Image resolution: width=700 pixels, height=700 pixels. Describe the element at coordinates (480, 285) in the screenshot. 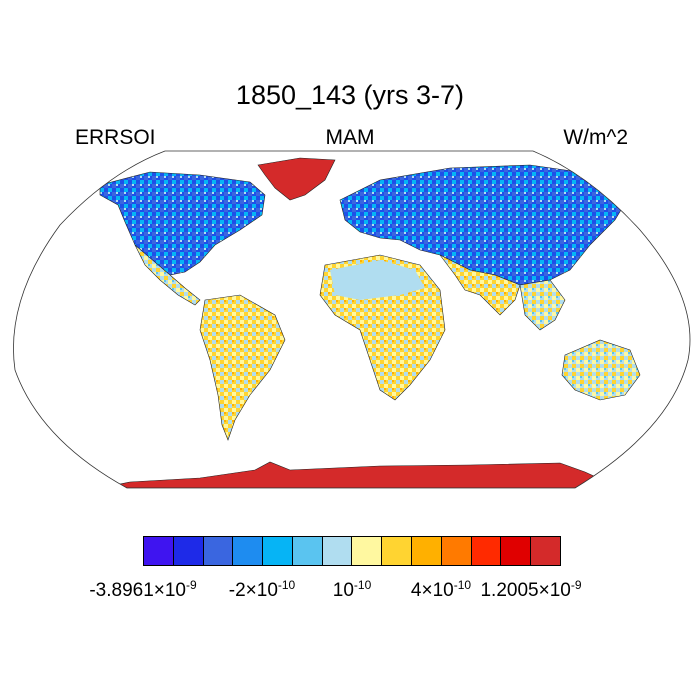

I see `south-asia` at that location.